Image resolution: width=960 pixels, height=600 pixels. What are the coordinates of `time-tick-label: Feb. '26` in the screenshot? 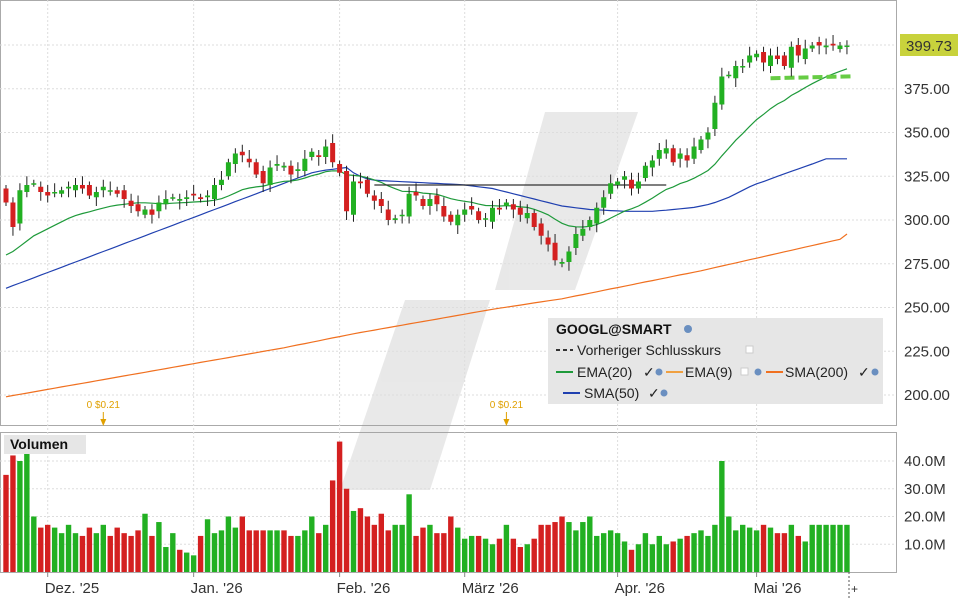 It's located at (364, 588).